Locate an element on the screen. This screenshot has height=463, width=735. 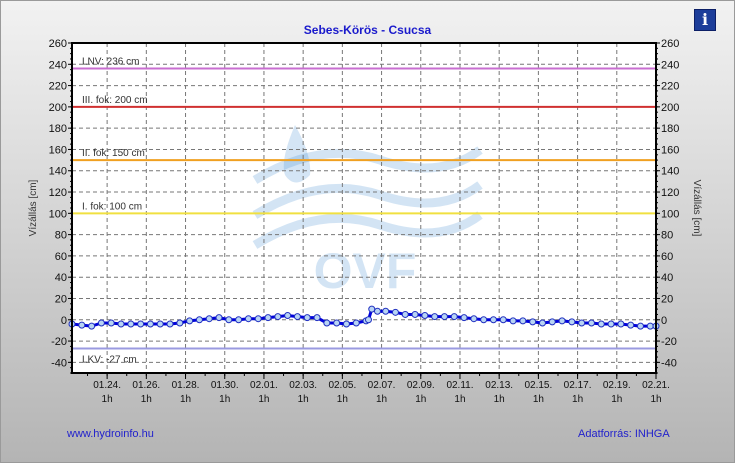
y-tick-label-right: 200 is located at coordinates (670, 108).